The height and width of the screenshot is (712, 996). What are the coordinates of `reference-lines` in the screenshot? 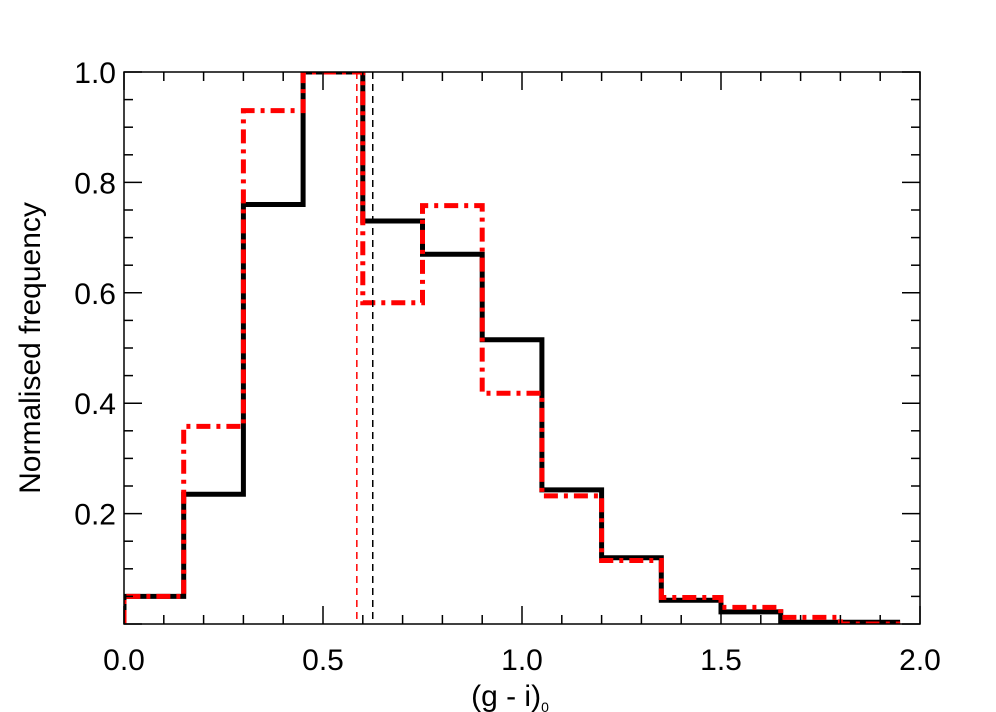 It's located at (365, 348).